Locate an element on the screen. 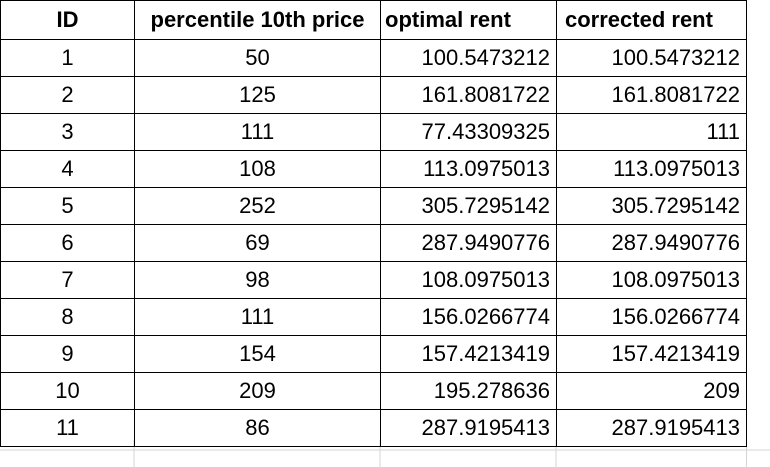 The width and height of the screenshot is (770, 467). cell-percentile: 125 is located at coordinates (257, 95).